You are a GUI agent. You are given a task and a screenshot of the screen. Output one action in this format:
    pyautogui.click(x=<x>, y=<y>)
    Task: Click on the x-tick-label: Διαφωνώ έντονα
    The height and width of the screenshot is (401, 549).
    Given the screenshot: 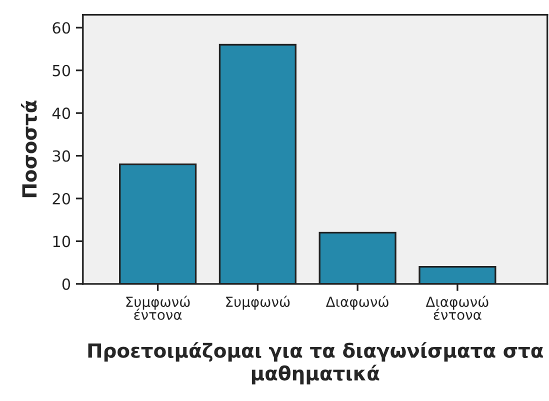 What is the action you would take?
    pyautogui.click(x=457, y=308)
    